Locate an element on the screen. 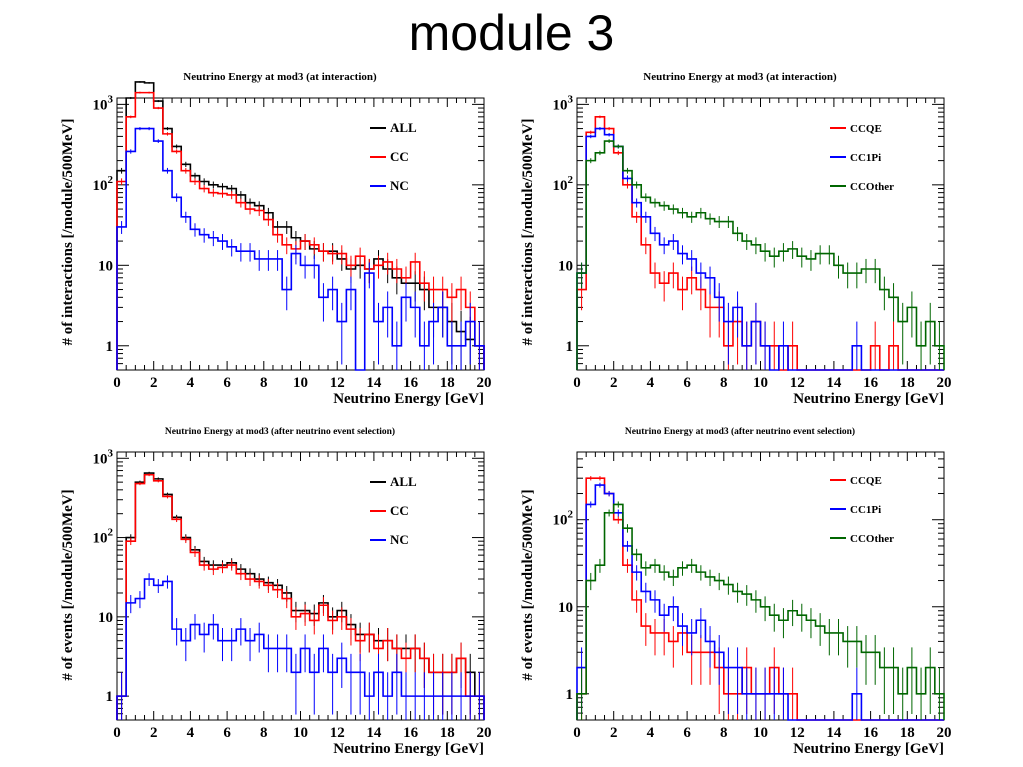  series-nc is located at coordinates (300, 646).